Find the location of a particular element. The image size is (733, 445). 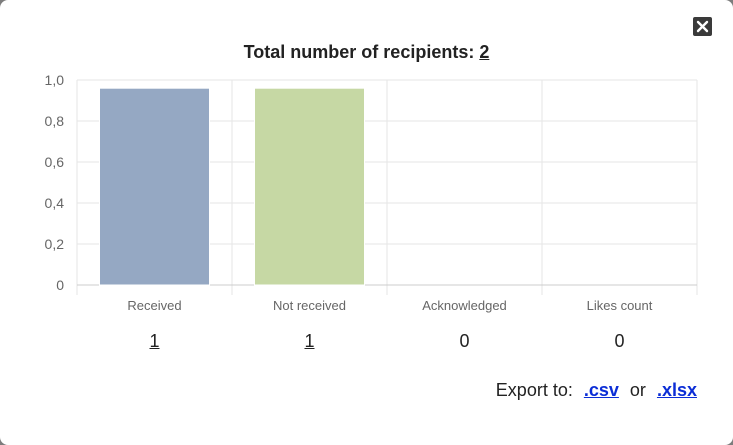

modal-title: Total number of recipients: 2 is located at coordinates (366, 52).